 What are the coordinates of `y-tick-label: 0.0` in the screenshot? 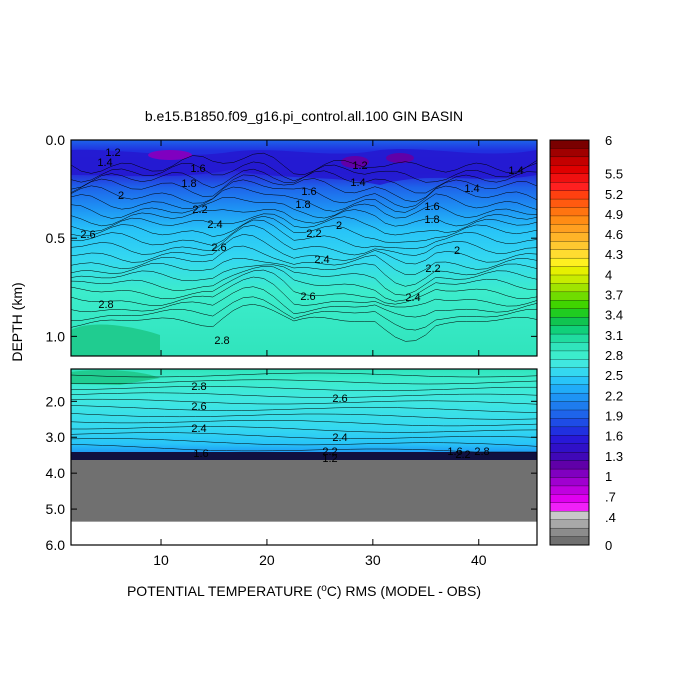 It's located at (56, 140).